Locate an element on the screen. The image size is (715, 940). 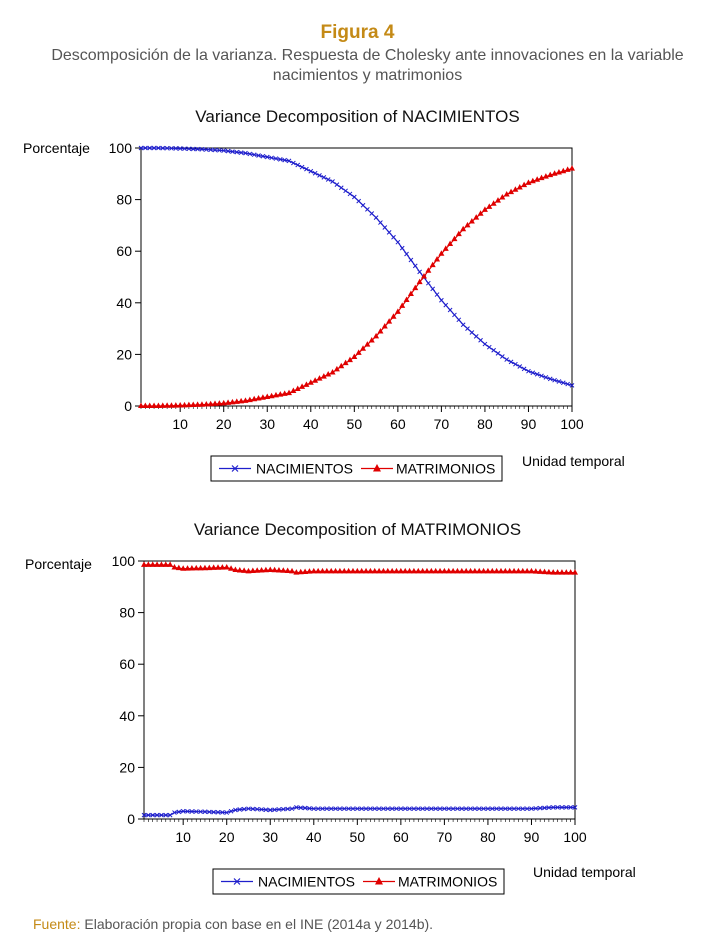
x-tick-label: 50 is located at coordinates (355, 424).